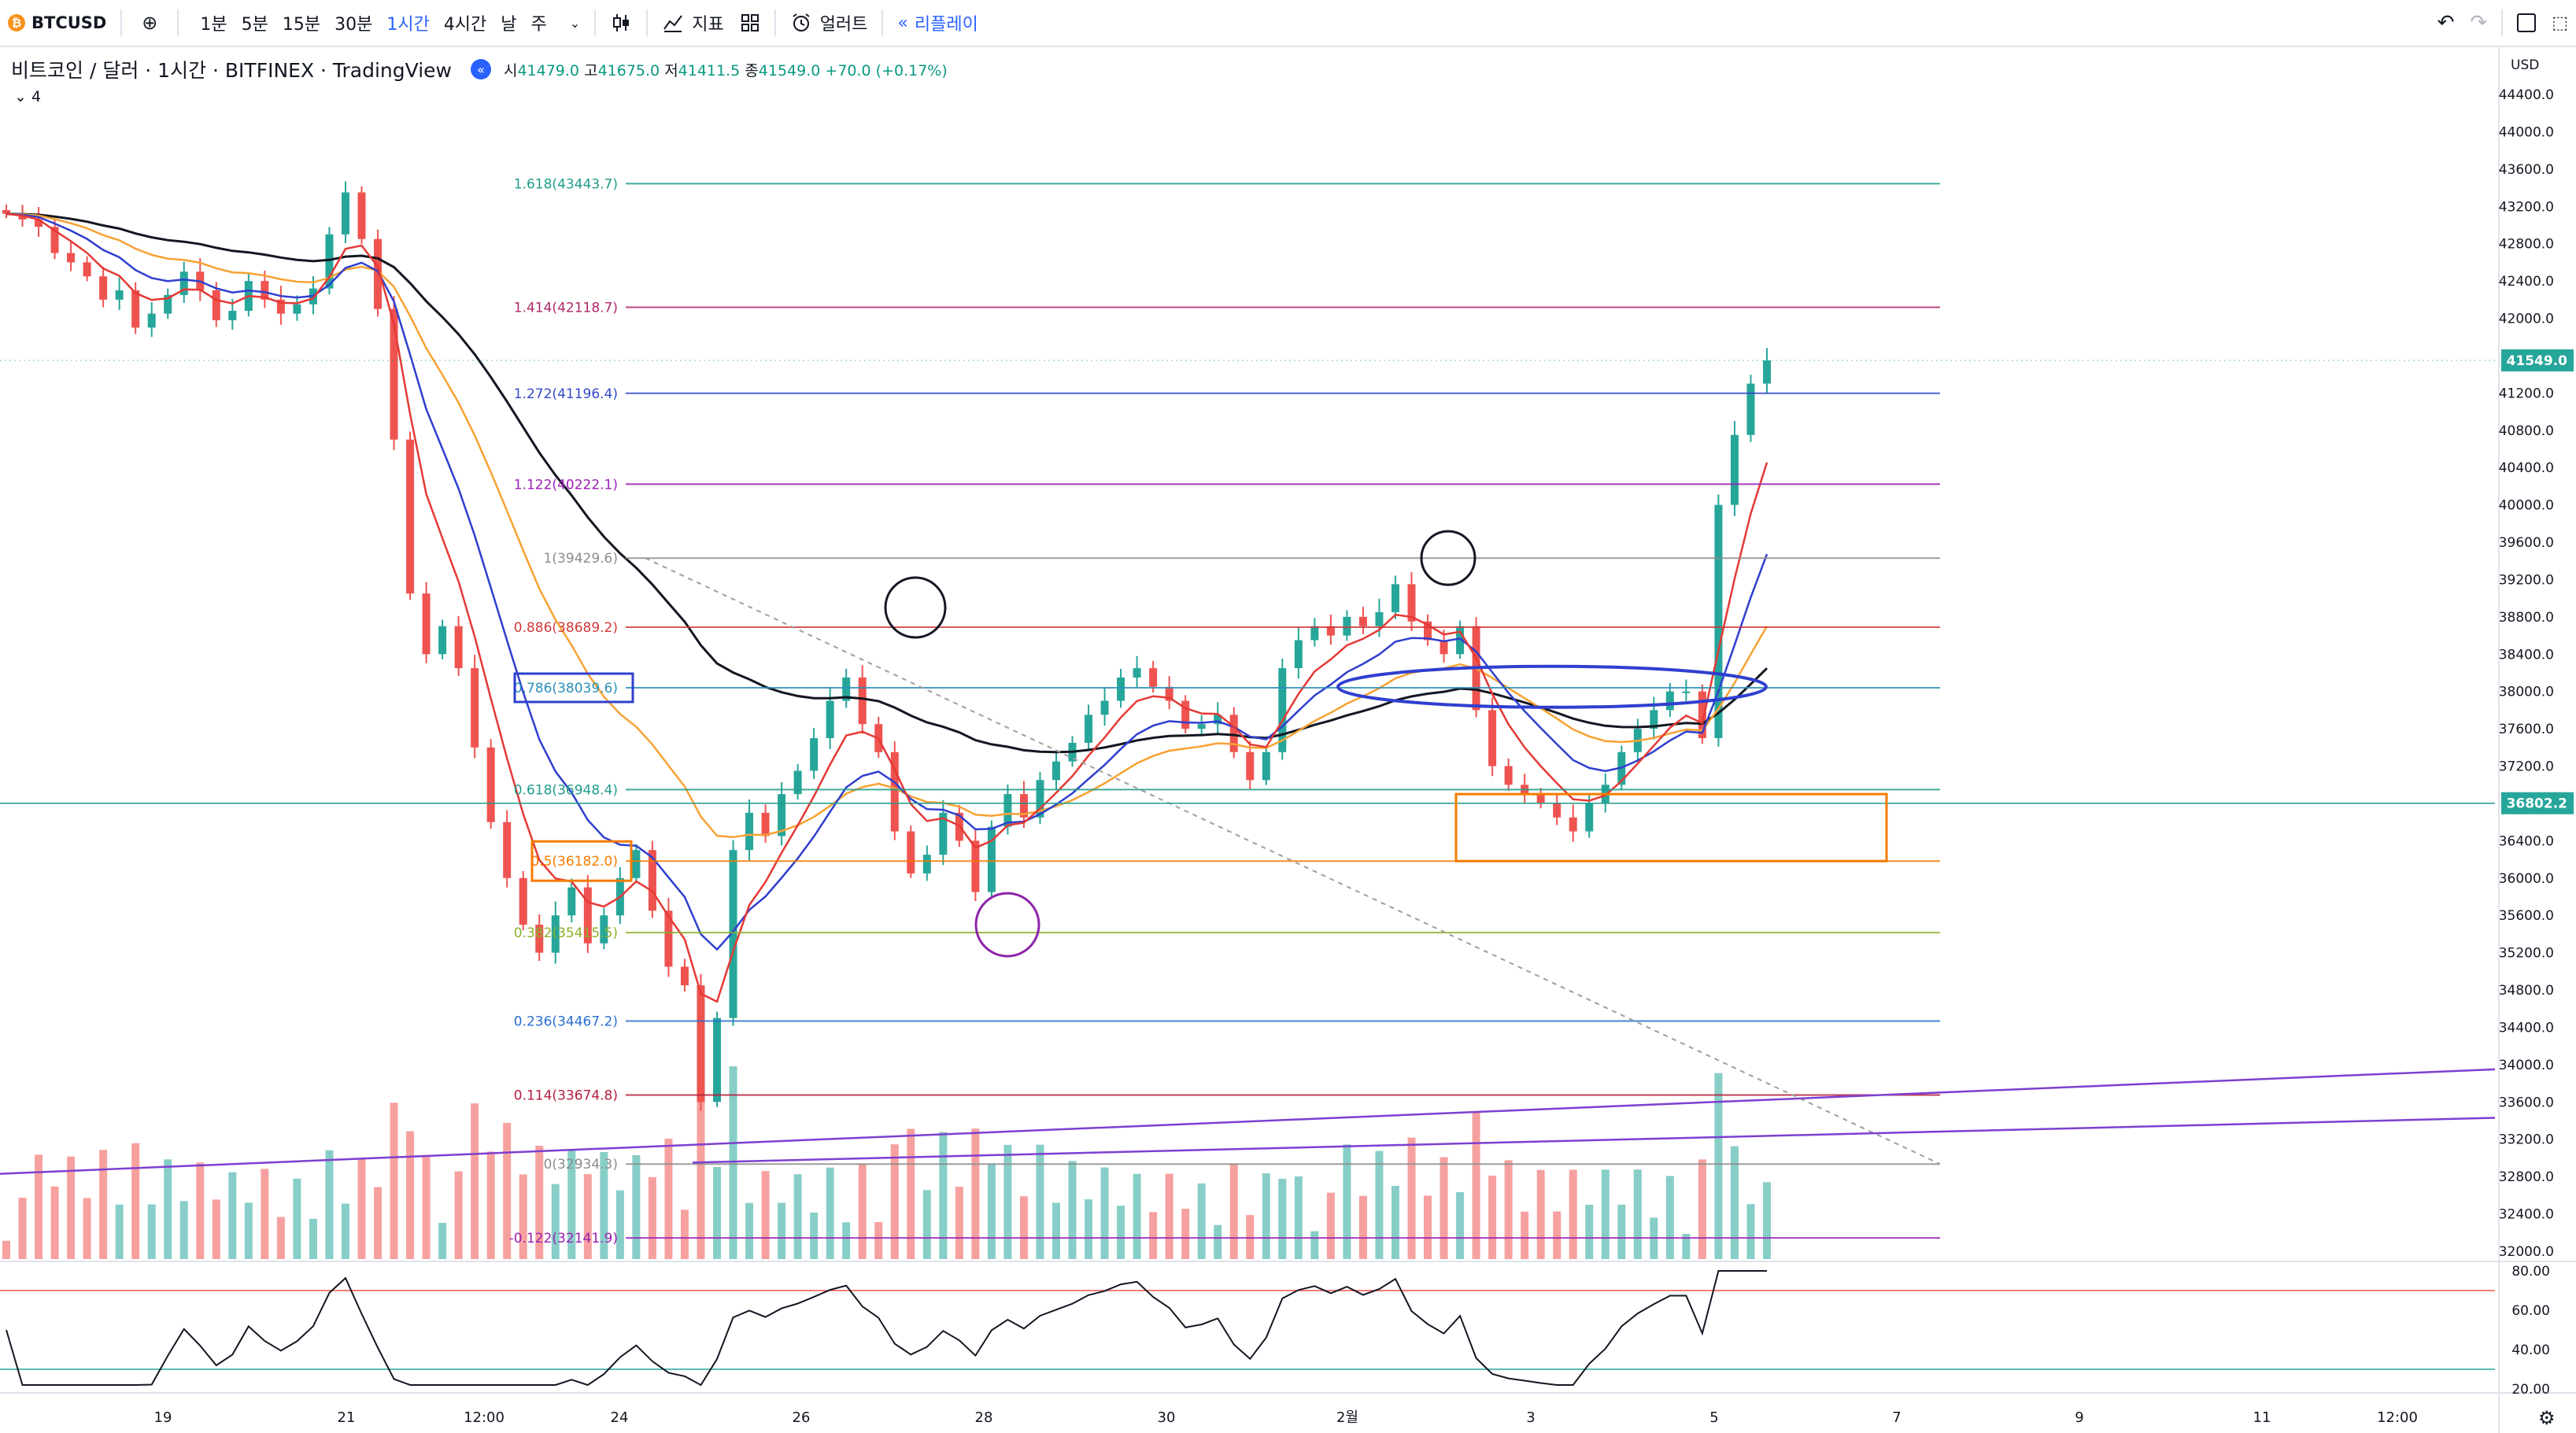 The height and width of the screenshot is (1433, 2576). I want to click on alert-button: 얼러트, so click(829, 23).